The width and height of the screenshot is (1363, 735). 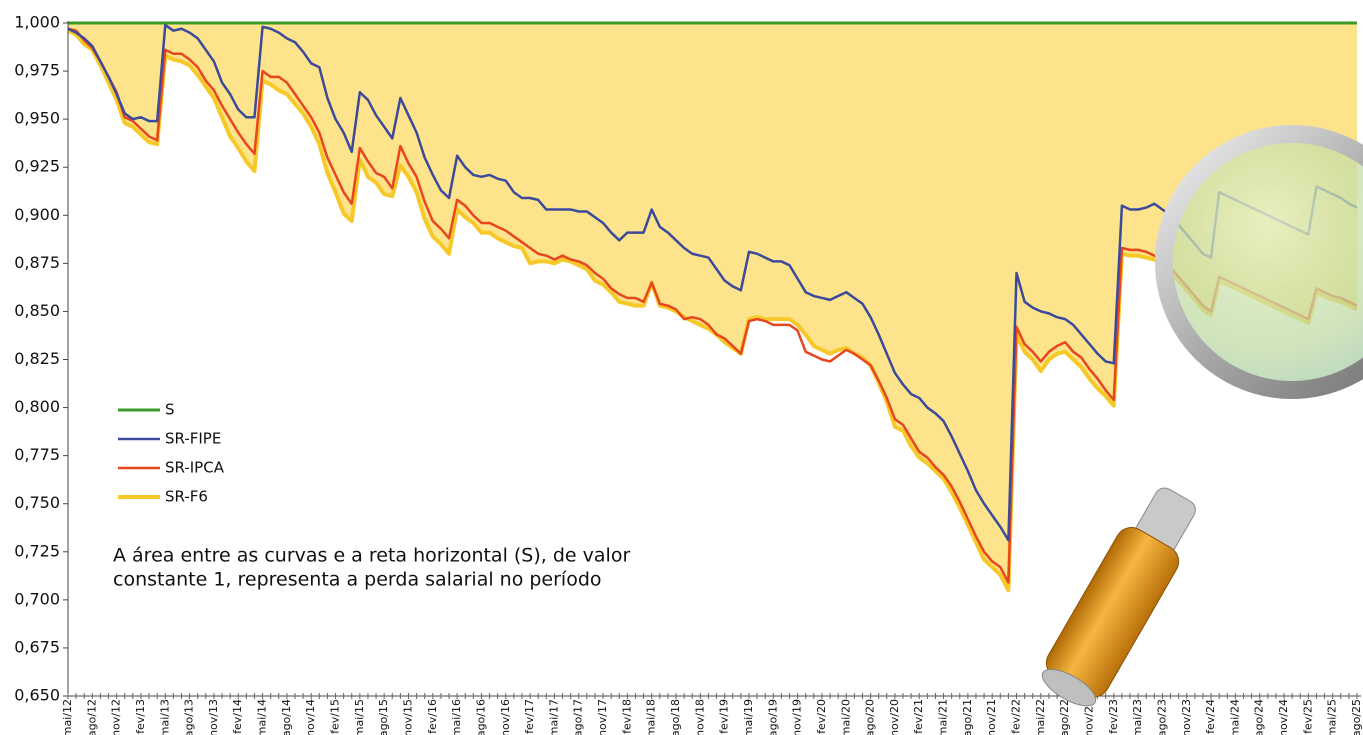 What do you see at coordinates (37, 406) in the screenshot?
I see `y-tick-label: 0,800` at bounding box center [37, 406].